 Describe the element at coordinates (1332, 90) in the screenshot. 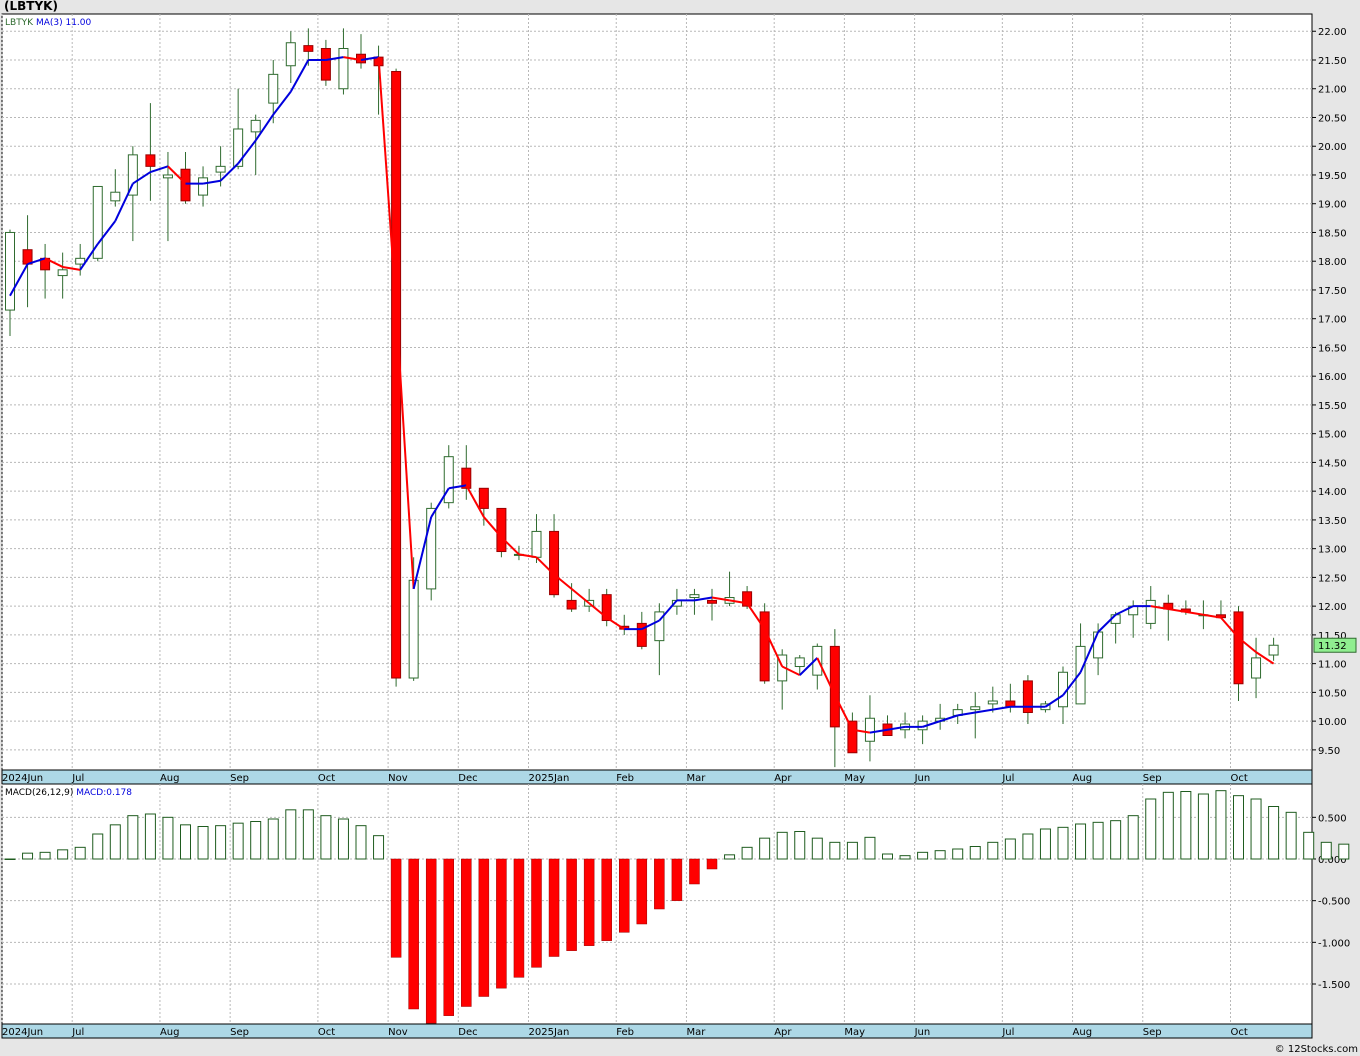

I see `price-y-tick-label: 21.00` at that location.